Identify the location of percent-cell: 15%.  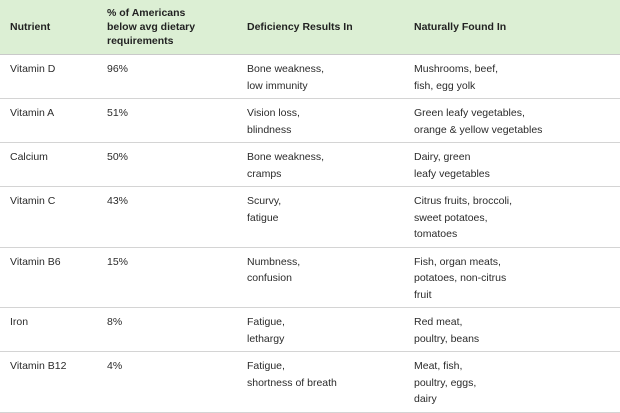
(167, 277).